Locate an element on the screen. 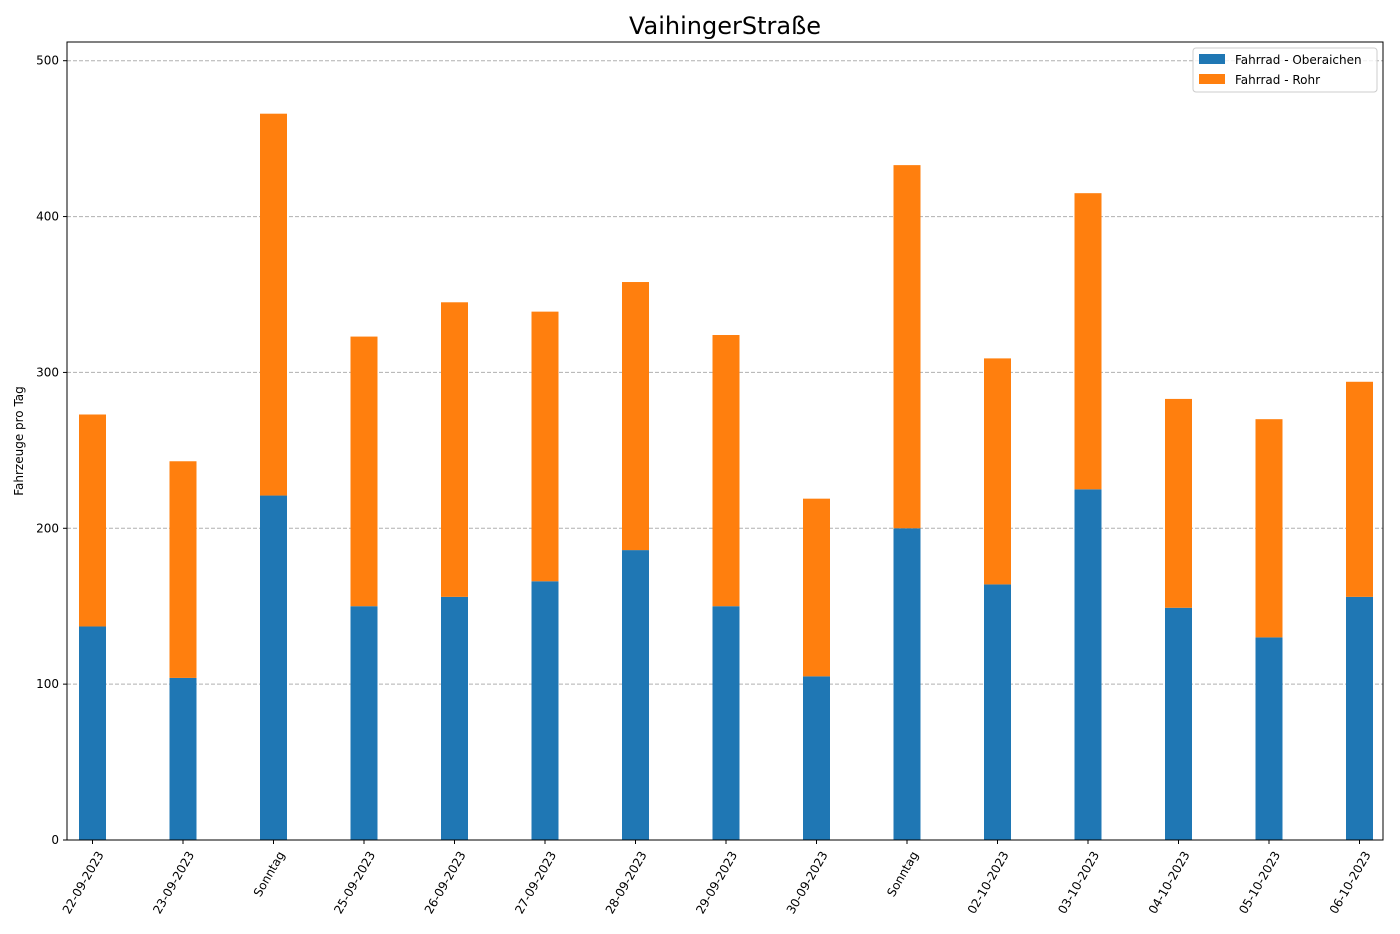  y-tick-label: 100 is located at coordinates (47, 684).